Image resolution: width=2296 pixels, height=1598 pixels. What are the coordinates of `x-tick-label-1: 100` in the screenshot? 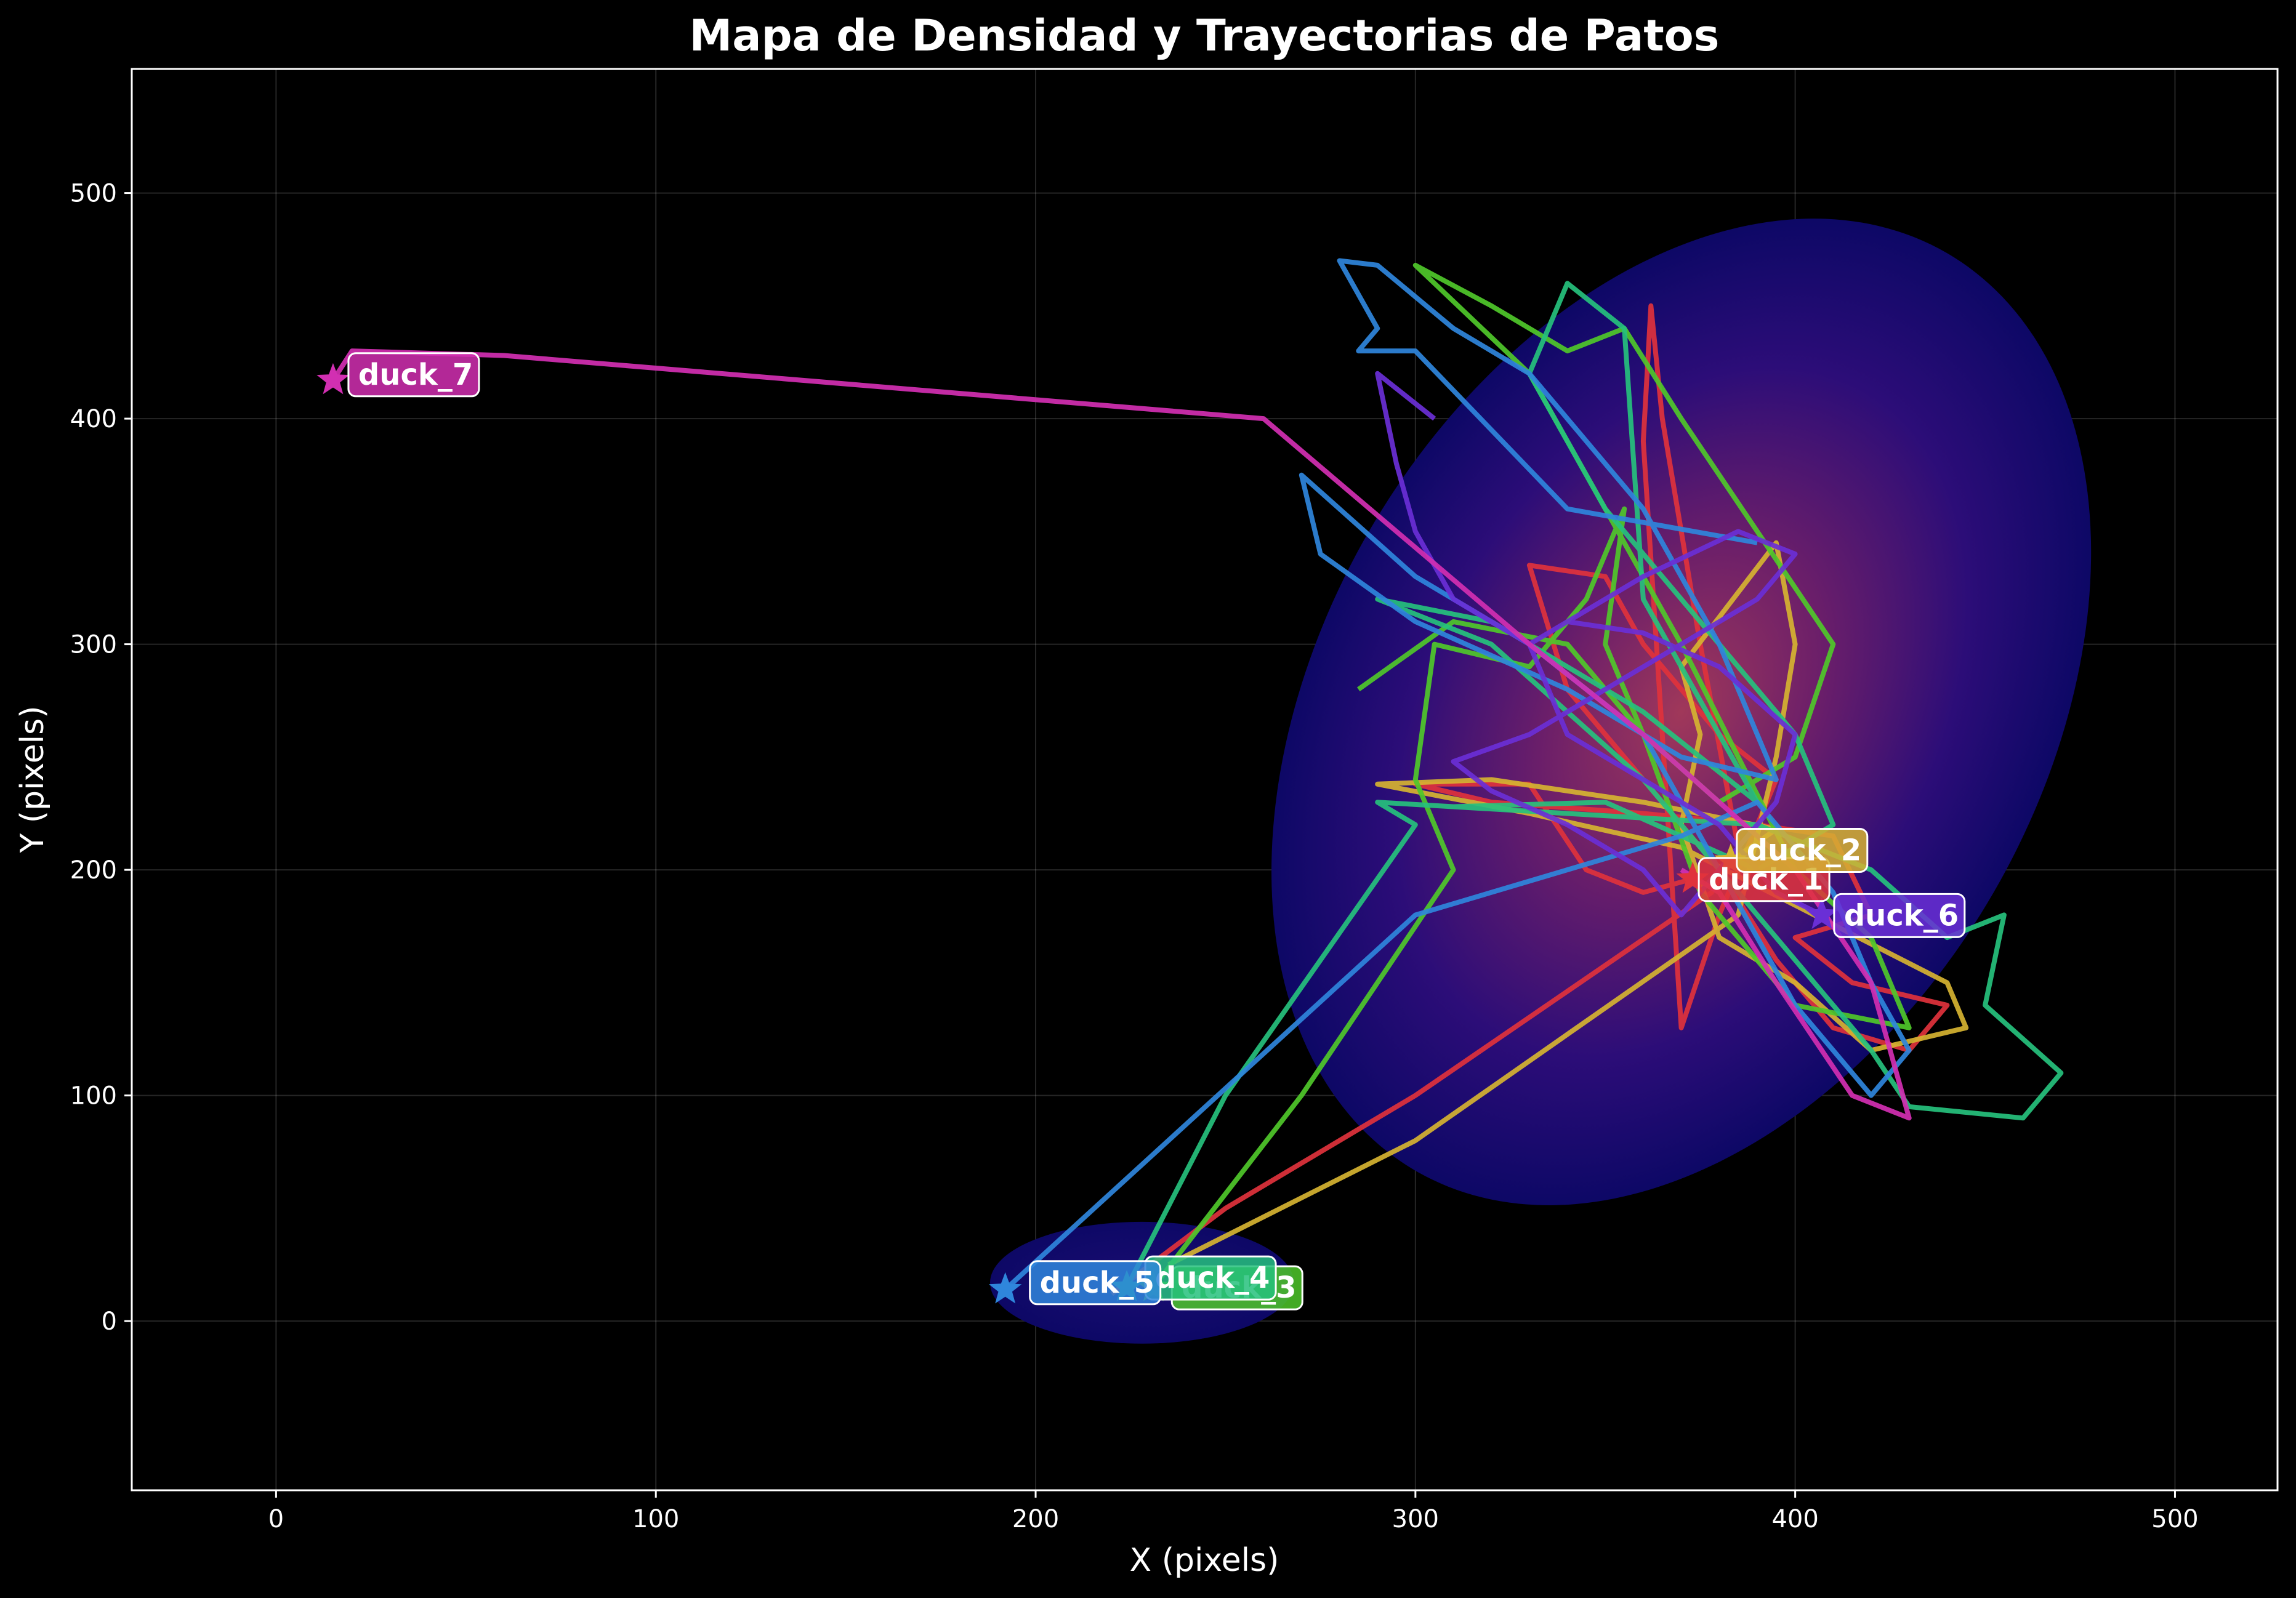 It's located at (656, 1519).